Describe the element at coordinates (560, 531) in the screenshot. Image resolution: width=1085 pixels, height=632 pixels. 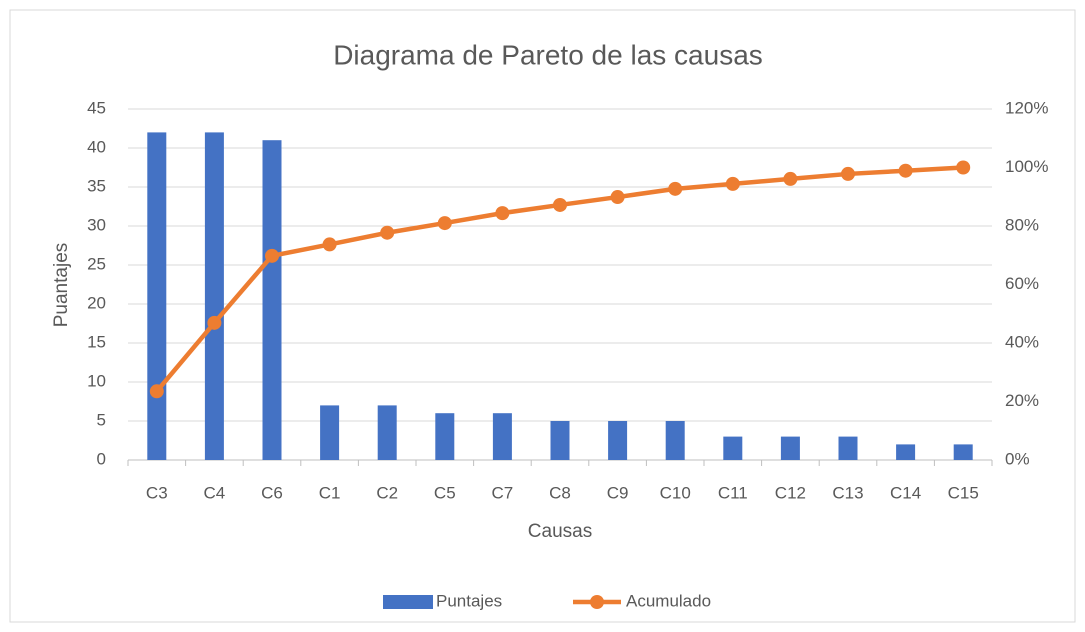
I see `x-axis-label: Causas` at that location.